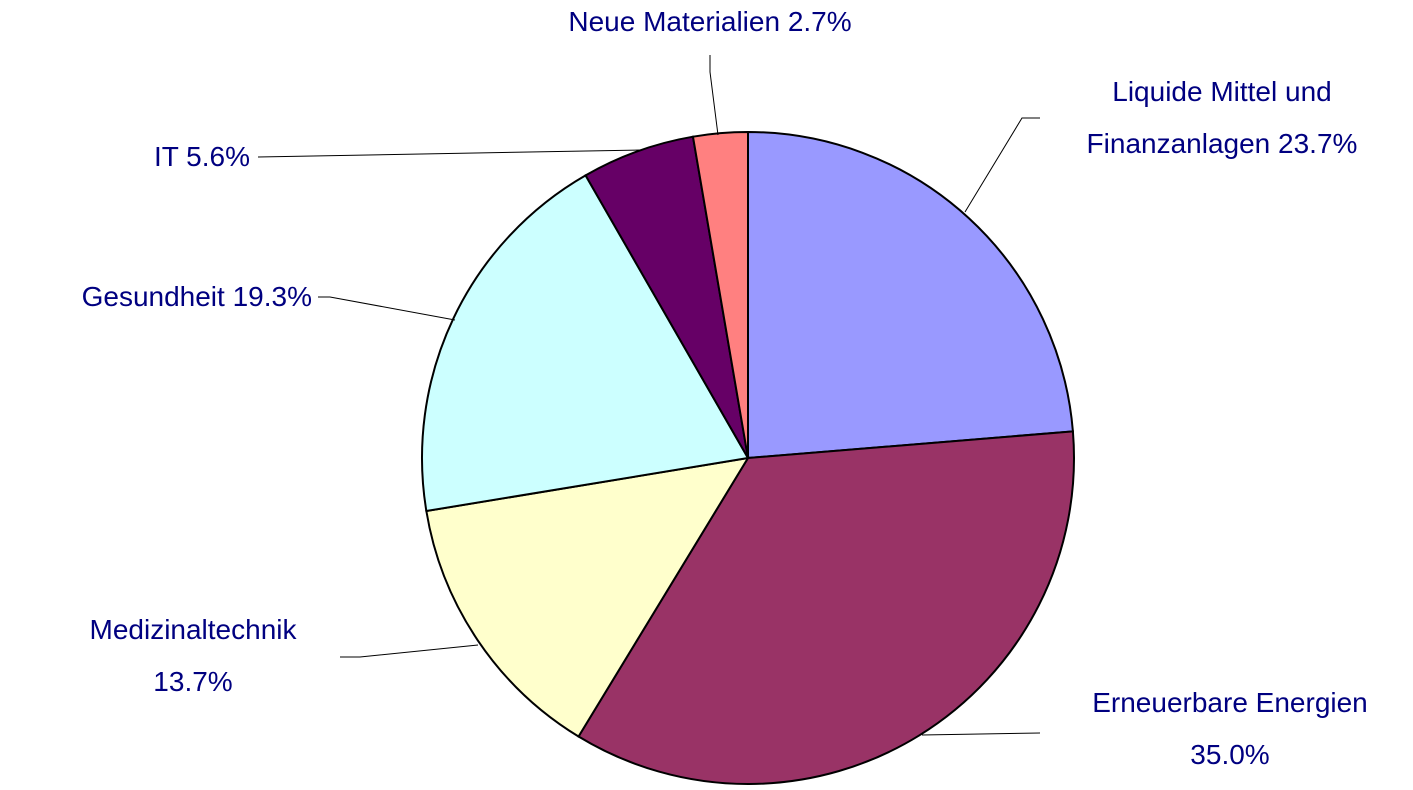 The width and height of the screenshot is (1413, 790). I want to click on category-label: Erneuerbare Energien, so click(1230, 702).